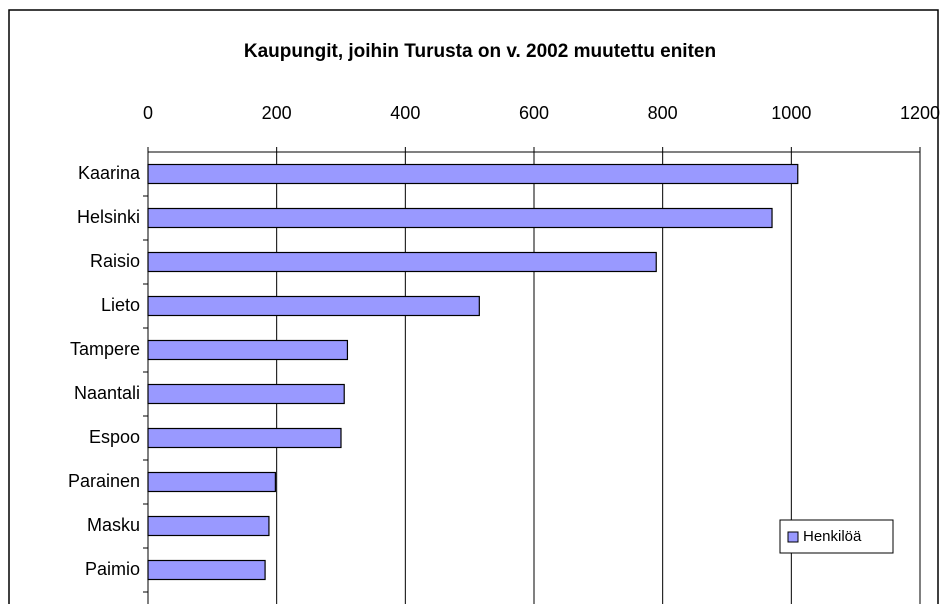 The width and height of the screenshot is (947, 604). I want to click on y-tick-label: Masku, so click(113, 525).